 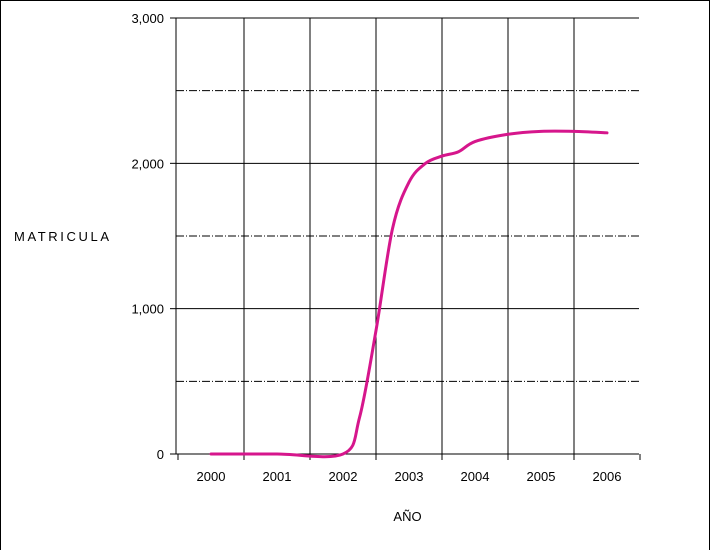 I want to click on x-tick-label: 2001, so click(x=277, y=476).